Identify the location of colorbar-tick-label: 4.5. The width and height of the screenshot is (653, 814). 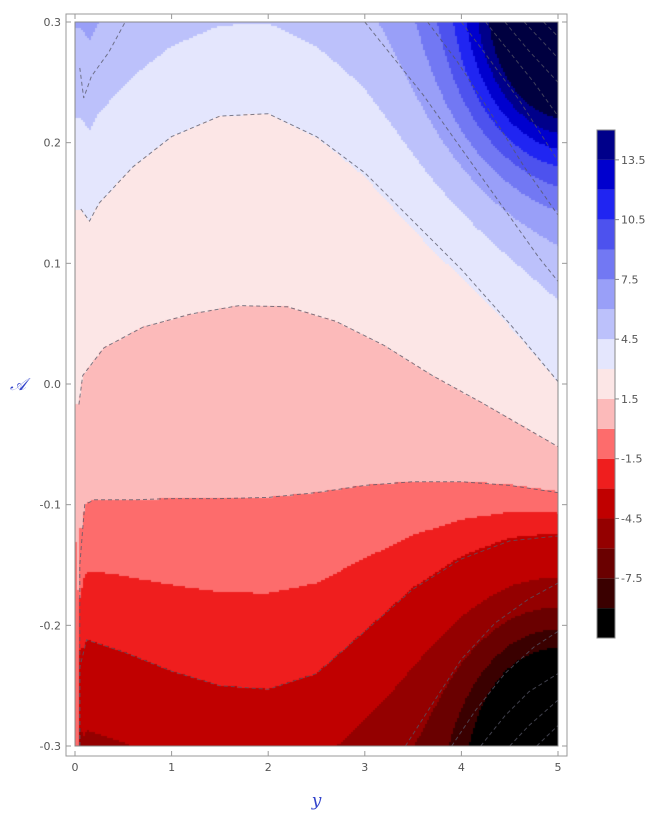
(630, 339).